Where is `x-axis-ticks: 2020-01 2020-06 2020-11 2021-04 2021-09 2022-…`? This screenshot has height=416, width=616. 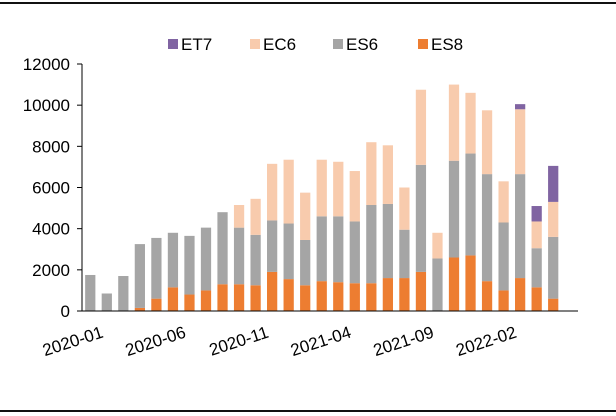 x-axis-ticks: 2020-01 2020-06 2020-11 2021-04 2021-09 2022-… is located at coordinates (279, 341).